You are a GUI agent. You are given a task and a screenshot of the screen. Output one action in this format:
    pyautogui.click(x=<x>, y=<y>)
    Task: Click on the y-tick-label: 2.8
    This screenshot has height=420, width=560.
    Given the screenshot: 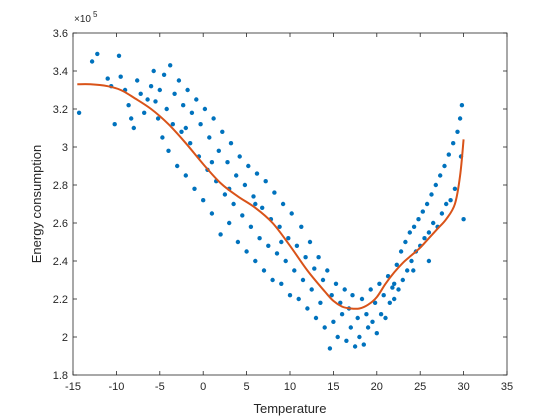 What is the action you would take?
    pyautogui.click(x=60, y=186)
    